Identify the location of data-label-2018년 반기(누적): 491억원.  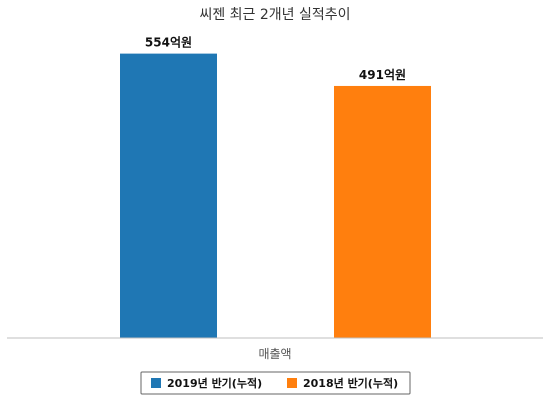
(382, 75).